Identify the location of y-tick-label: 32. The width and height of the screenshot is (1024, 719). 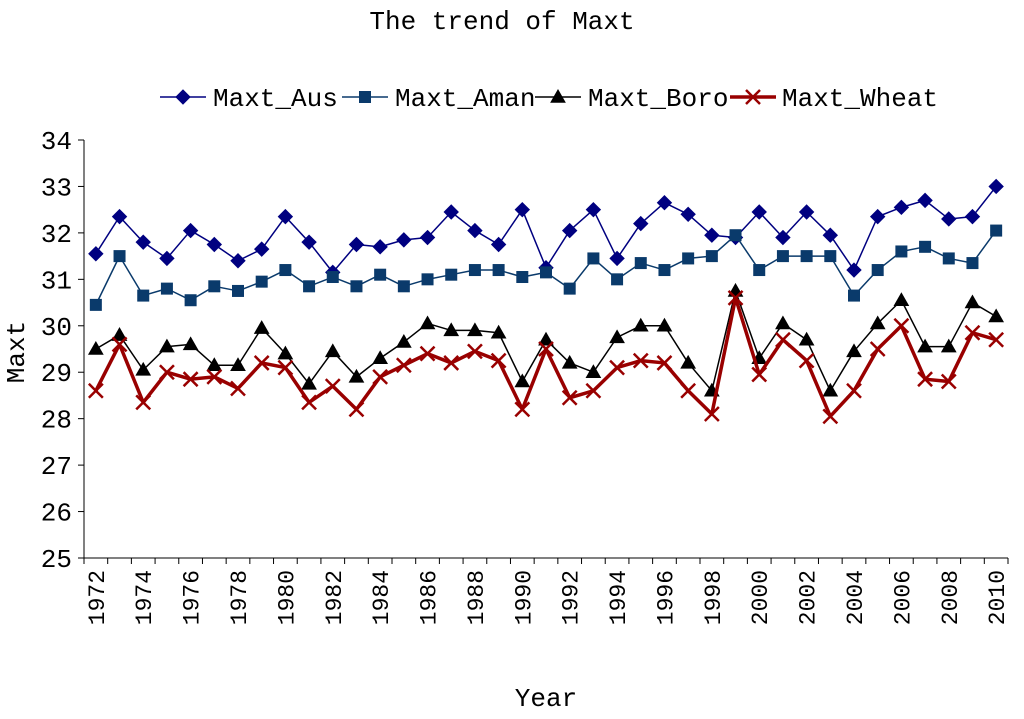
(56, 235).